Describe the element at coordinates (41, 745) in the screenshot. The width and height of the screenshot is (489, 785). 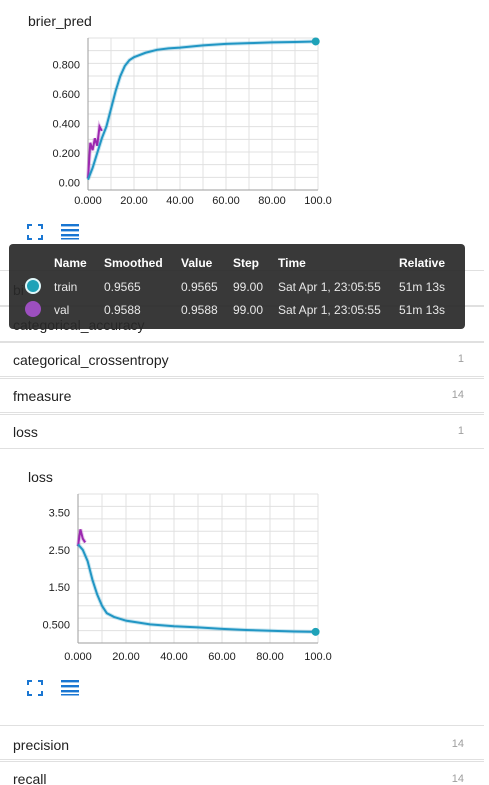
I see `section-name: precision` at that location.